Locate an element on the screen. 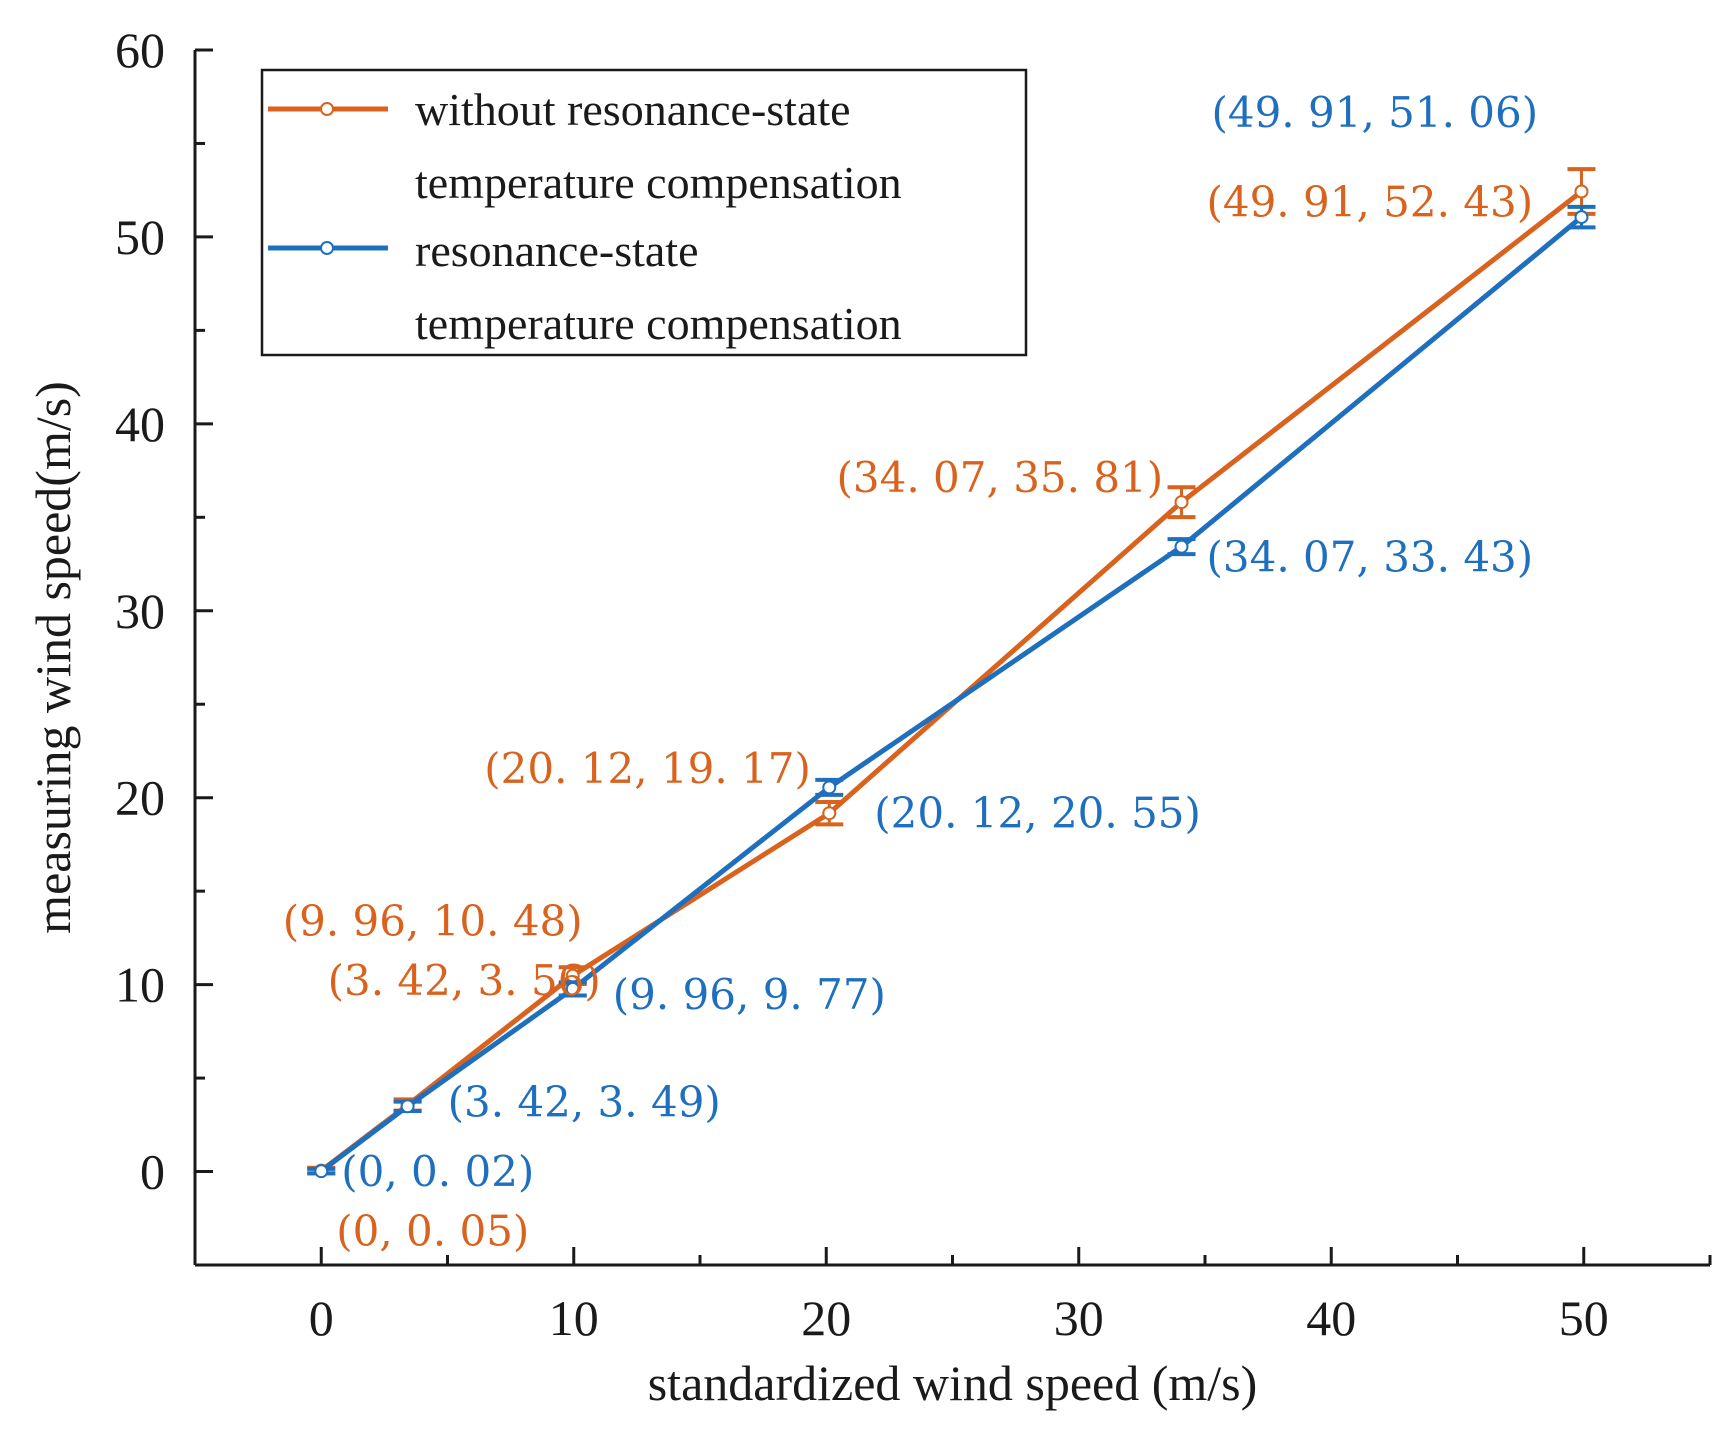 The width and height of the screenshot is (1734, 1444). y-tick-label: 40 is located at coordinates (140, 424).